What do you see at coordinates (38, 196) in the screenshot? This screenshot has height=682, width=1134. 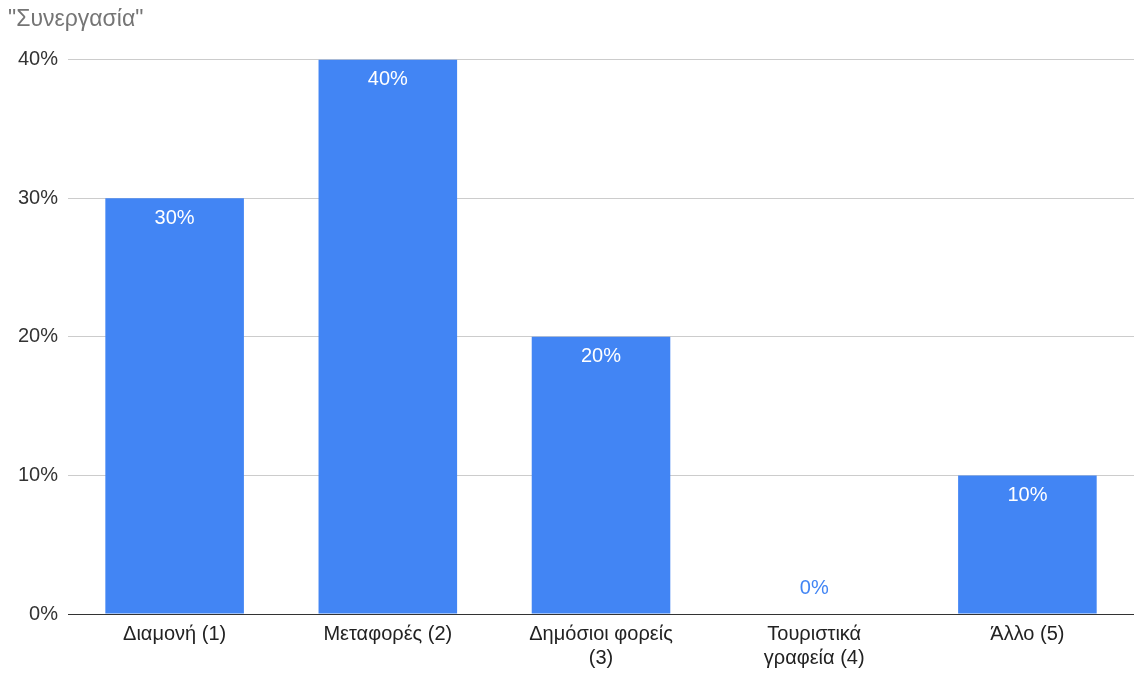 I see `y-tick-label: 30%` at bounding box center [38, 196].